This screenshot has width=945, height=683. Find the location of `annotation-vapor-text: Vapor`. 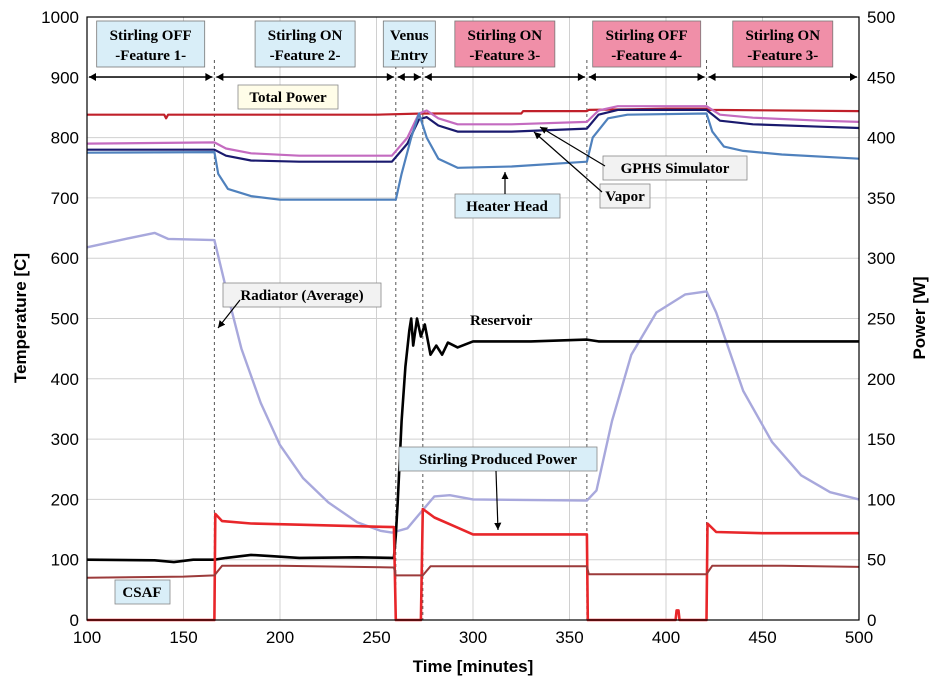

annotation-vapor-text: Vapor is located at coordinates (625, 197).